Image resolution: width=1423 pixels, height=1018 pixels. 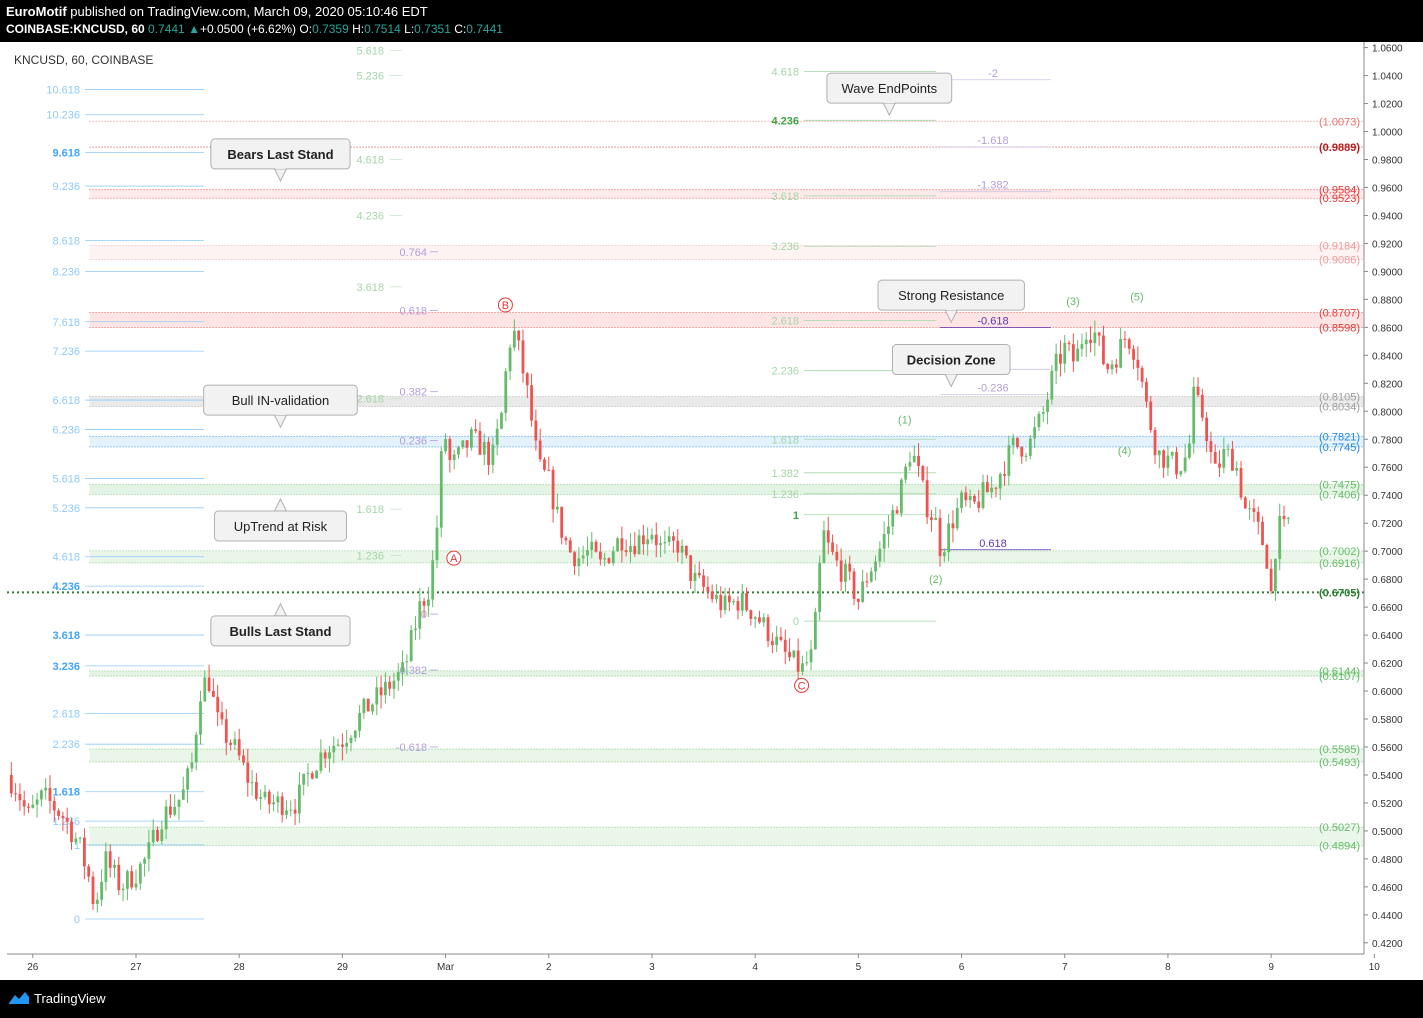 What do you see at coordinates (796, 622) in the screenshot?
I see `fib-label: 0` at bounding box center [796, 622].